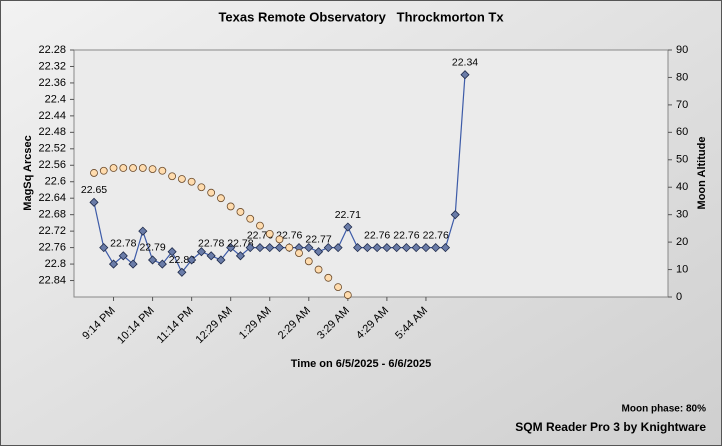 The image size is (722, 446). Describe the element at coordinates (682, 132) in the screenshot. I see `y2-tick-label: 60` at that location.